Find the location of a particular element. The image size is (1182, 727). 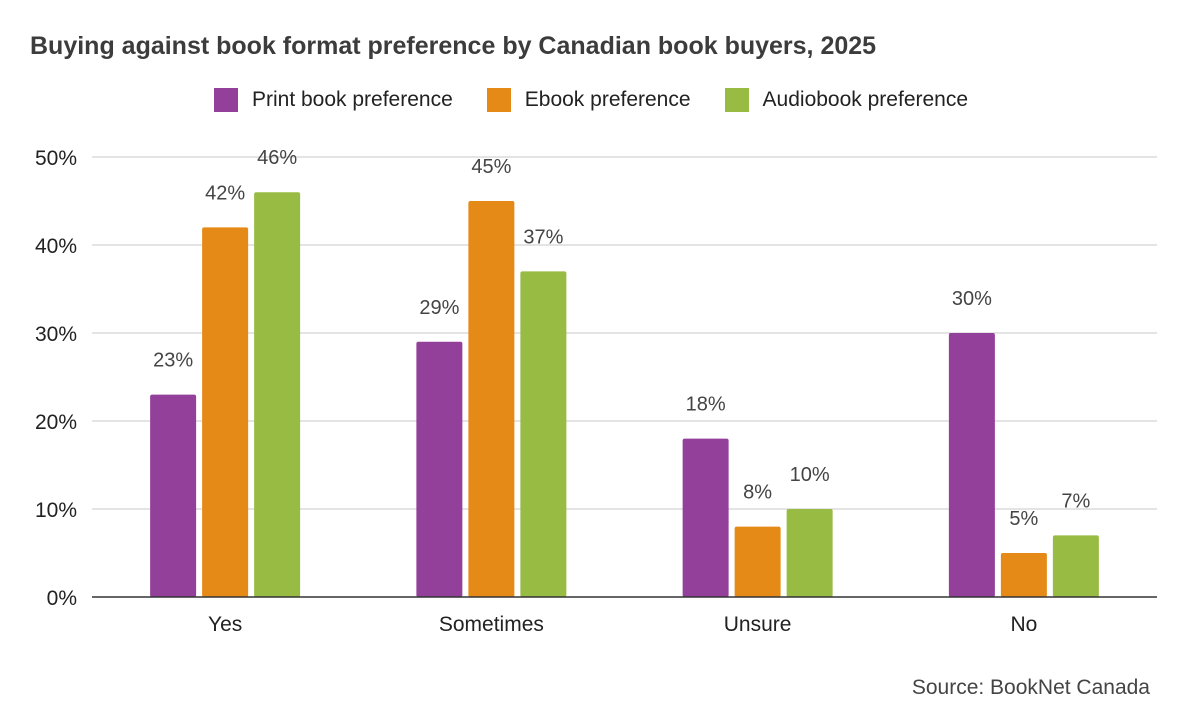

x-tick-label: Sometimes is located at coordinates (491, 624).